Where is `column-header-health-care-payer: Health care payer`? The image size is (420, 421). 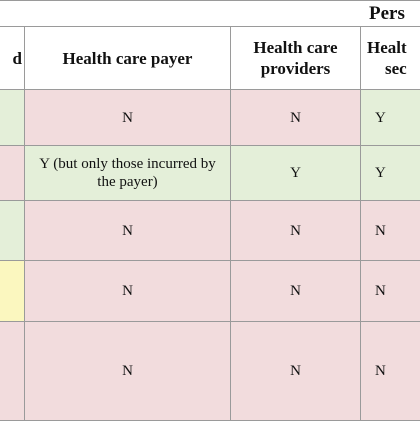 column-header-health-care-payer: Health care payer is located at coordinates (128, 58).